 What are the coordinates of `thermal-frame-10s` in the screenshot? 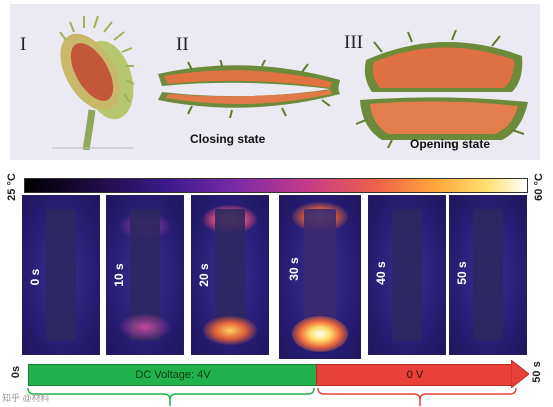 It's located at (145, 275).